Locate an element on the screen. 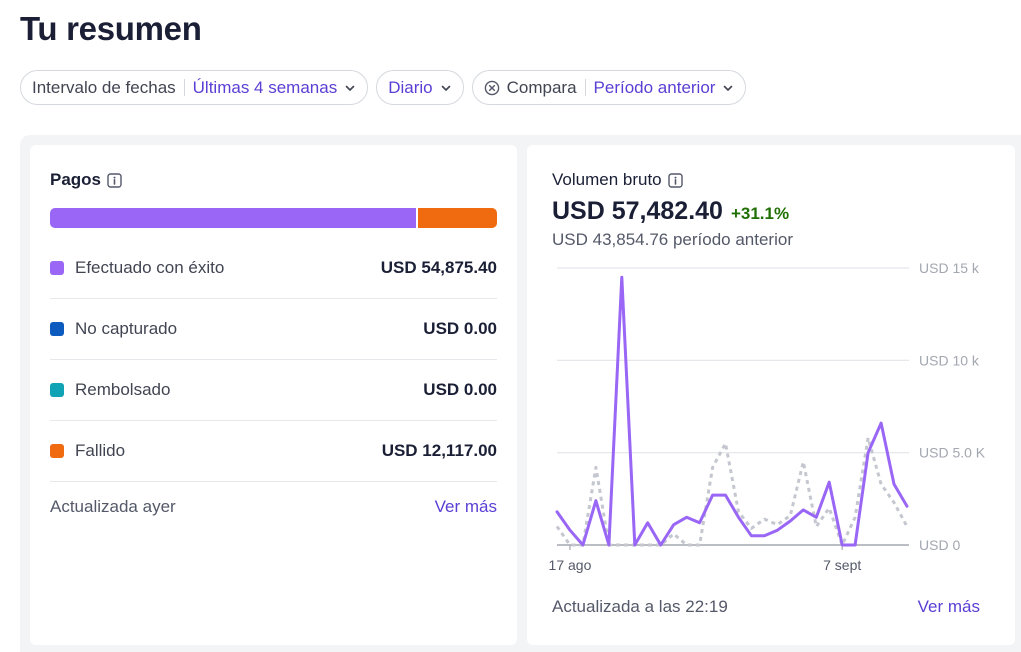  gross-volume-title: Volumen bruto is located at coordinates (617, 180).